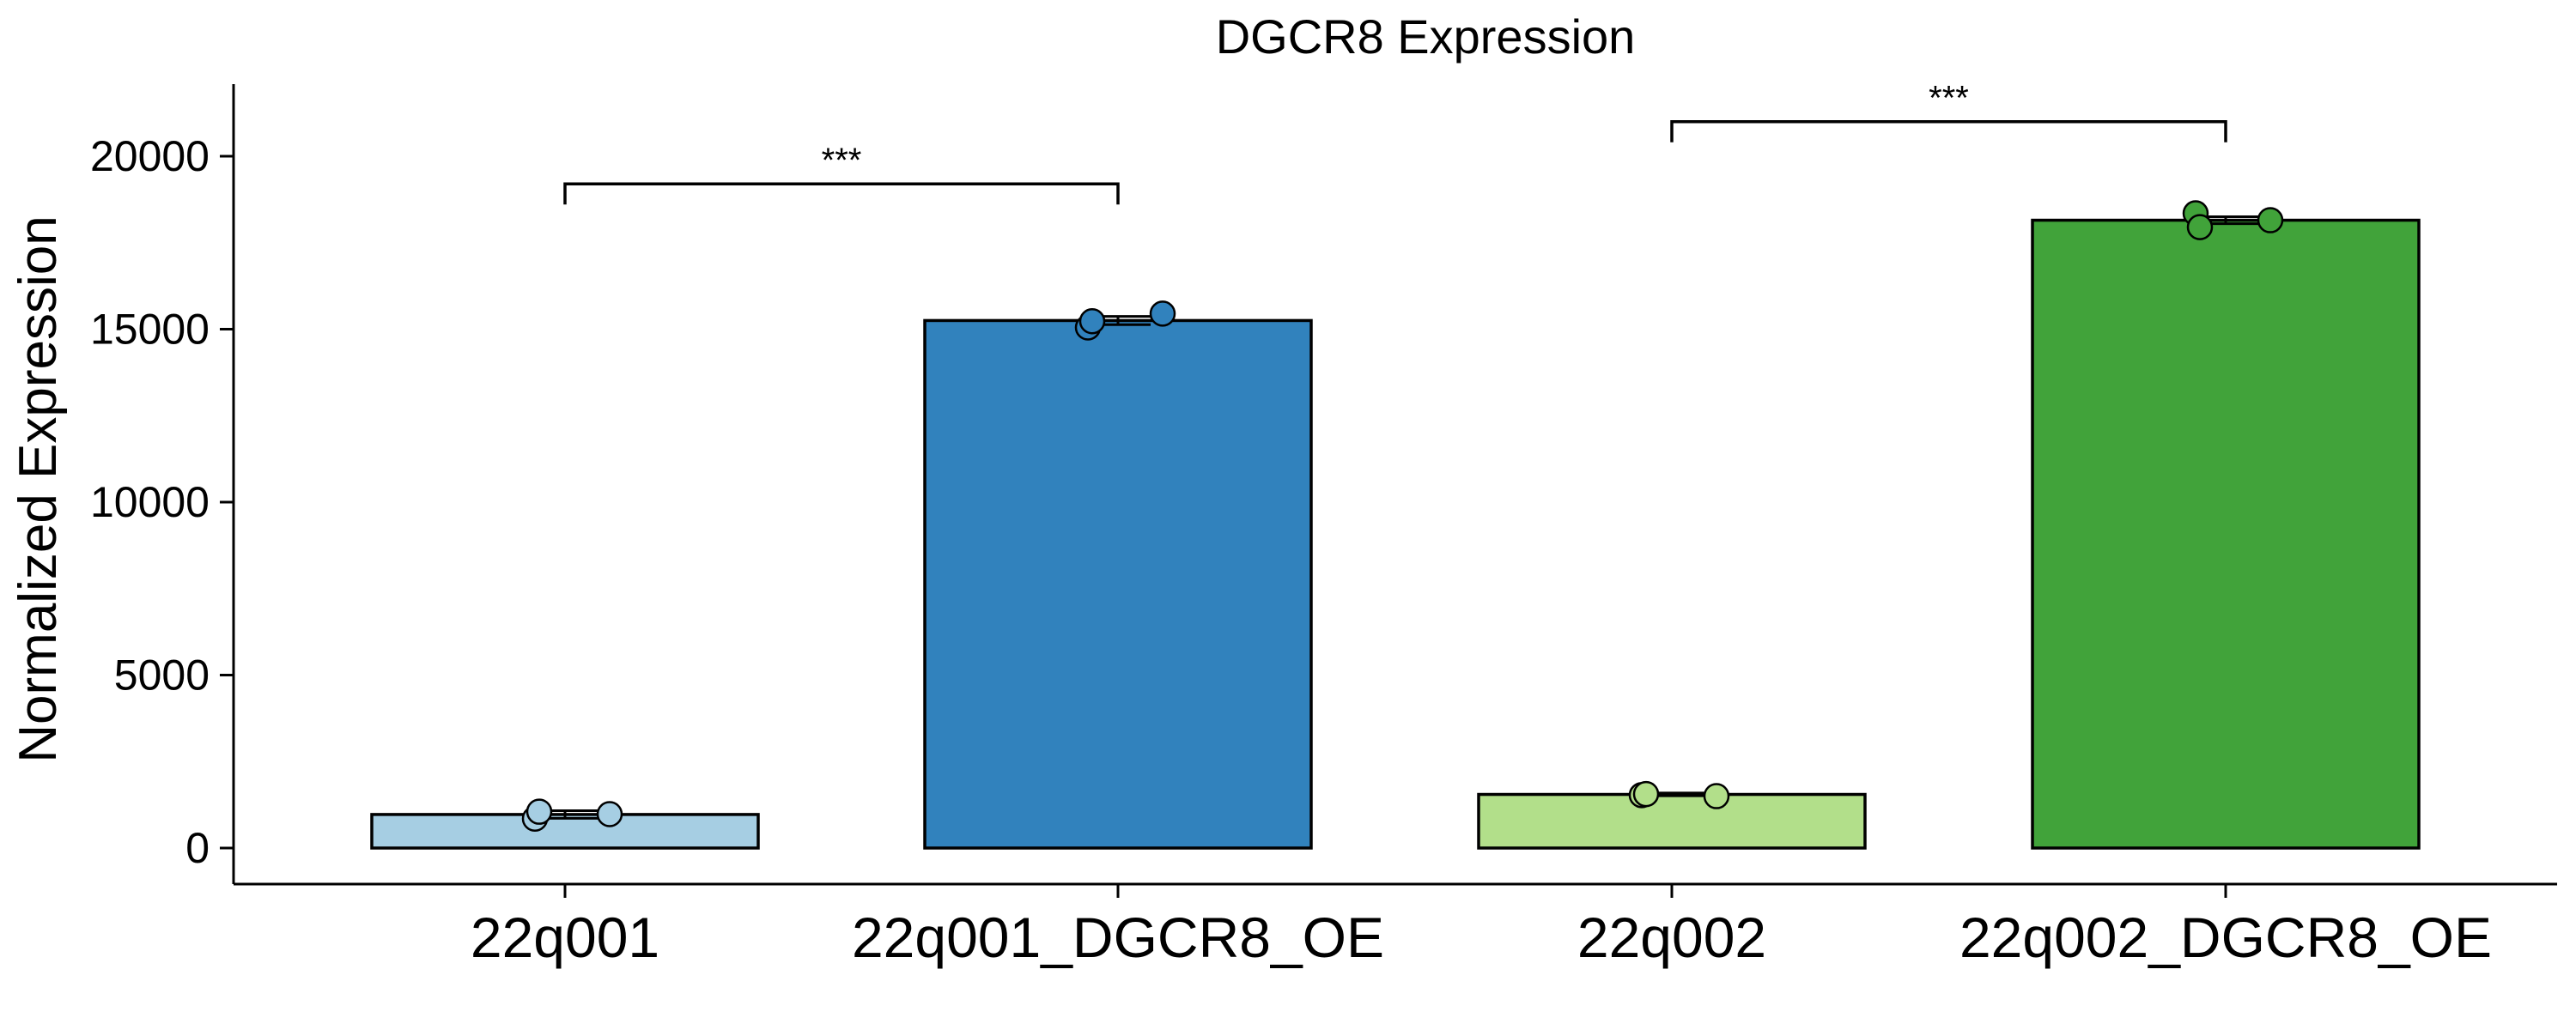 The width and height of the screenshot is (2576, 1030). What do you see at coordinates (565, 937) in the screenshot?
I see `x-tick-label: 22q001` at bounding box center [565, 937].